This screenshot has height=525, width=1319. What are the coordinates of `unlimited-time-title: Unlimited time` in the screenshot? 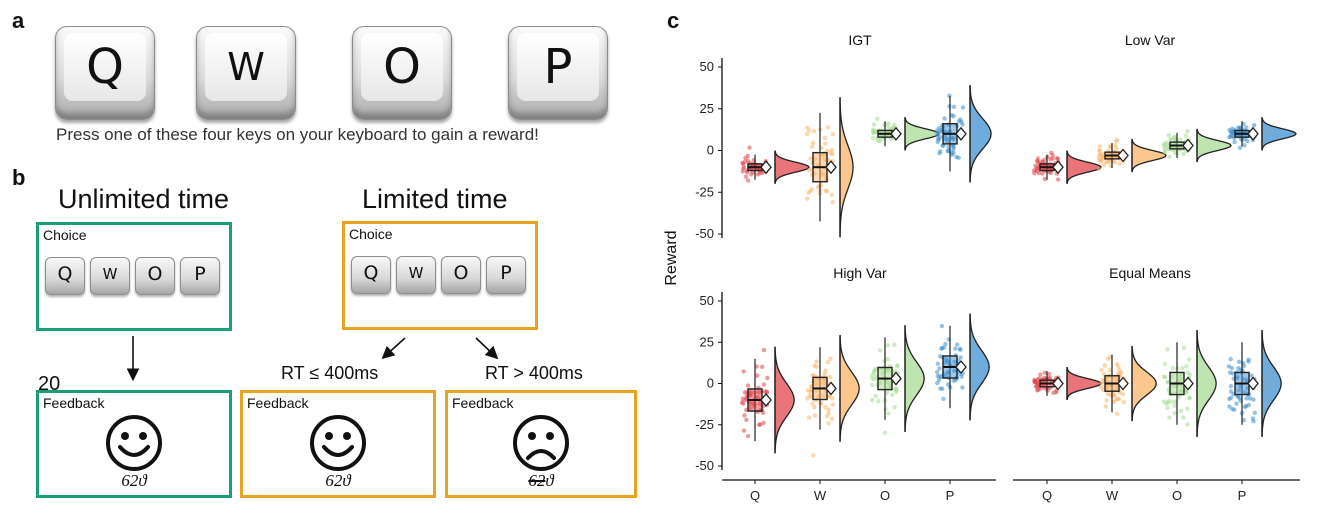 It's located at (144, 199).